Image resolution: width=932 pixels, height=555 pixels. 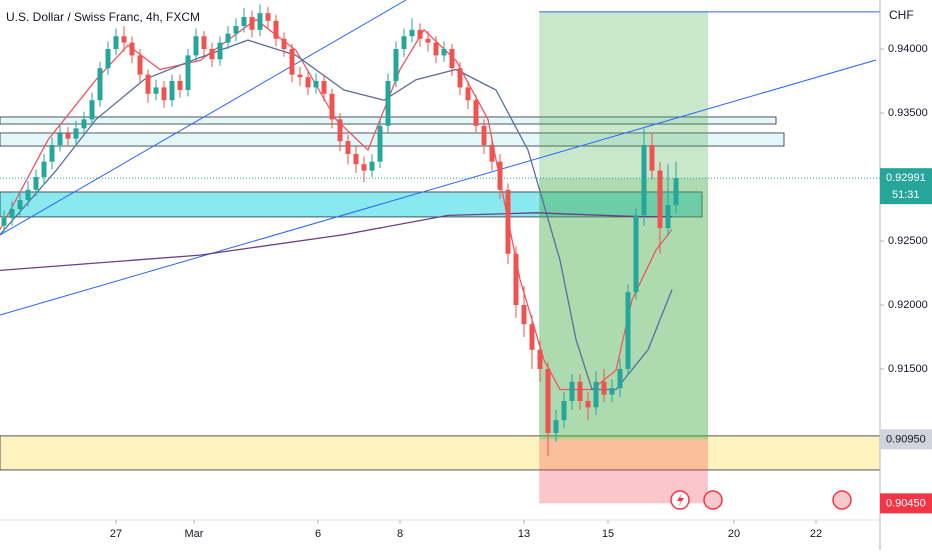 What do you see at coordinates (908, 369) in the screenshot?
I see `y-tick-label: 0.91500` at bounding box center [908, 369].